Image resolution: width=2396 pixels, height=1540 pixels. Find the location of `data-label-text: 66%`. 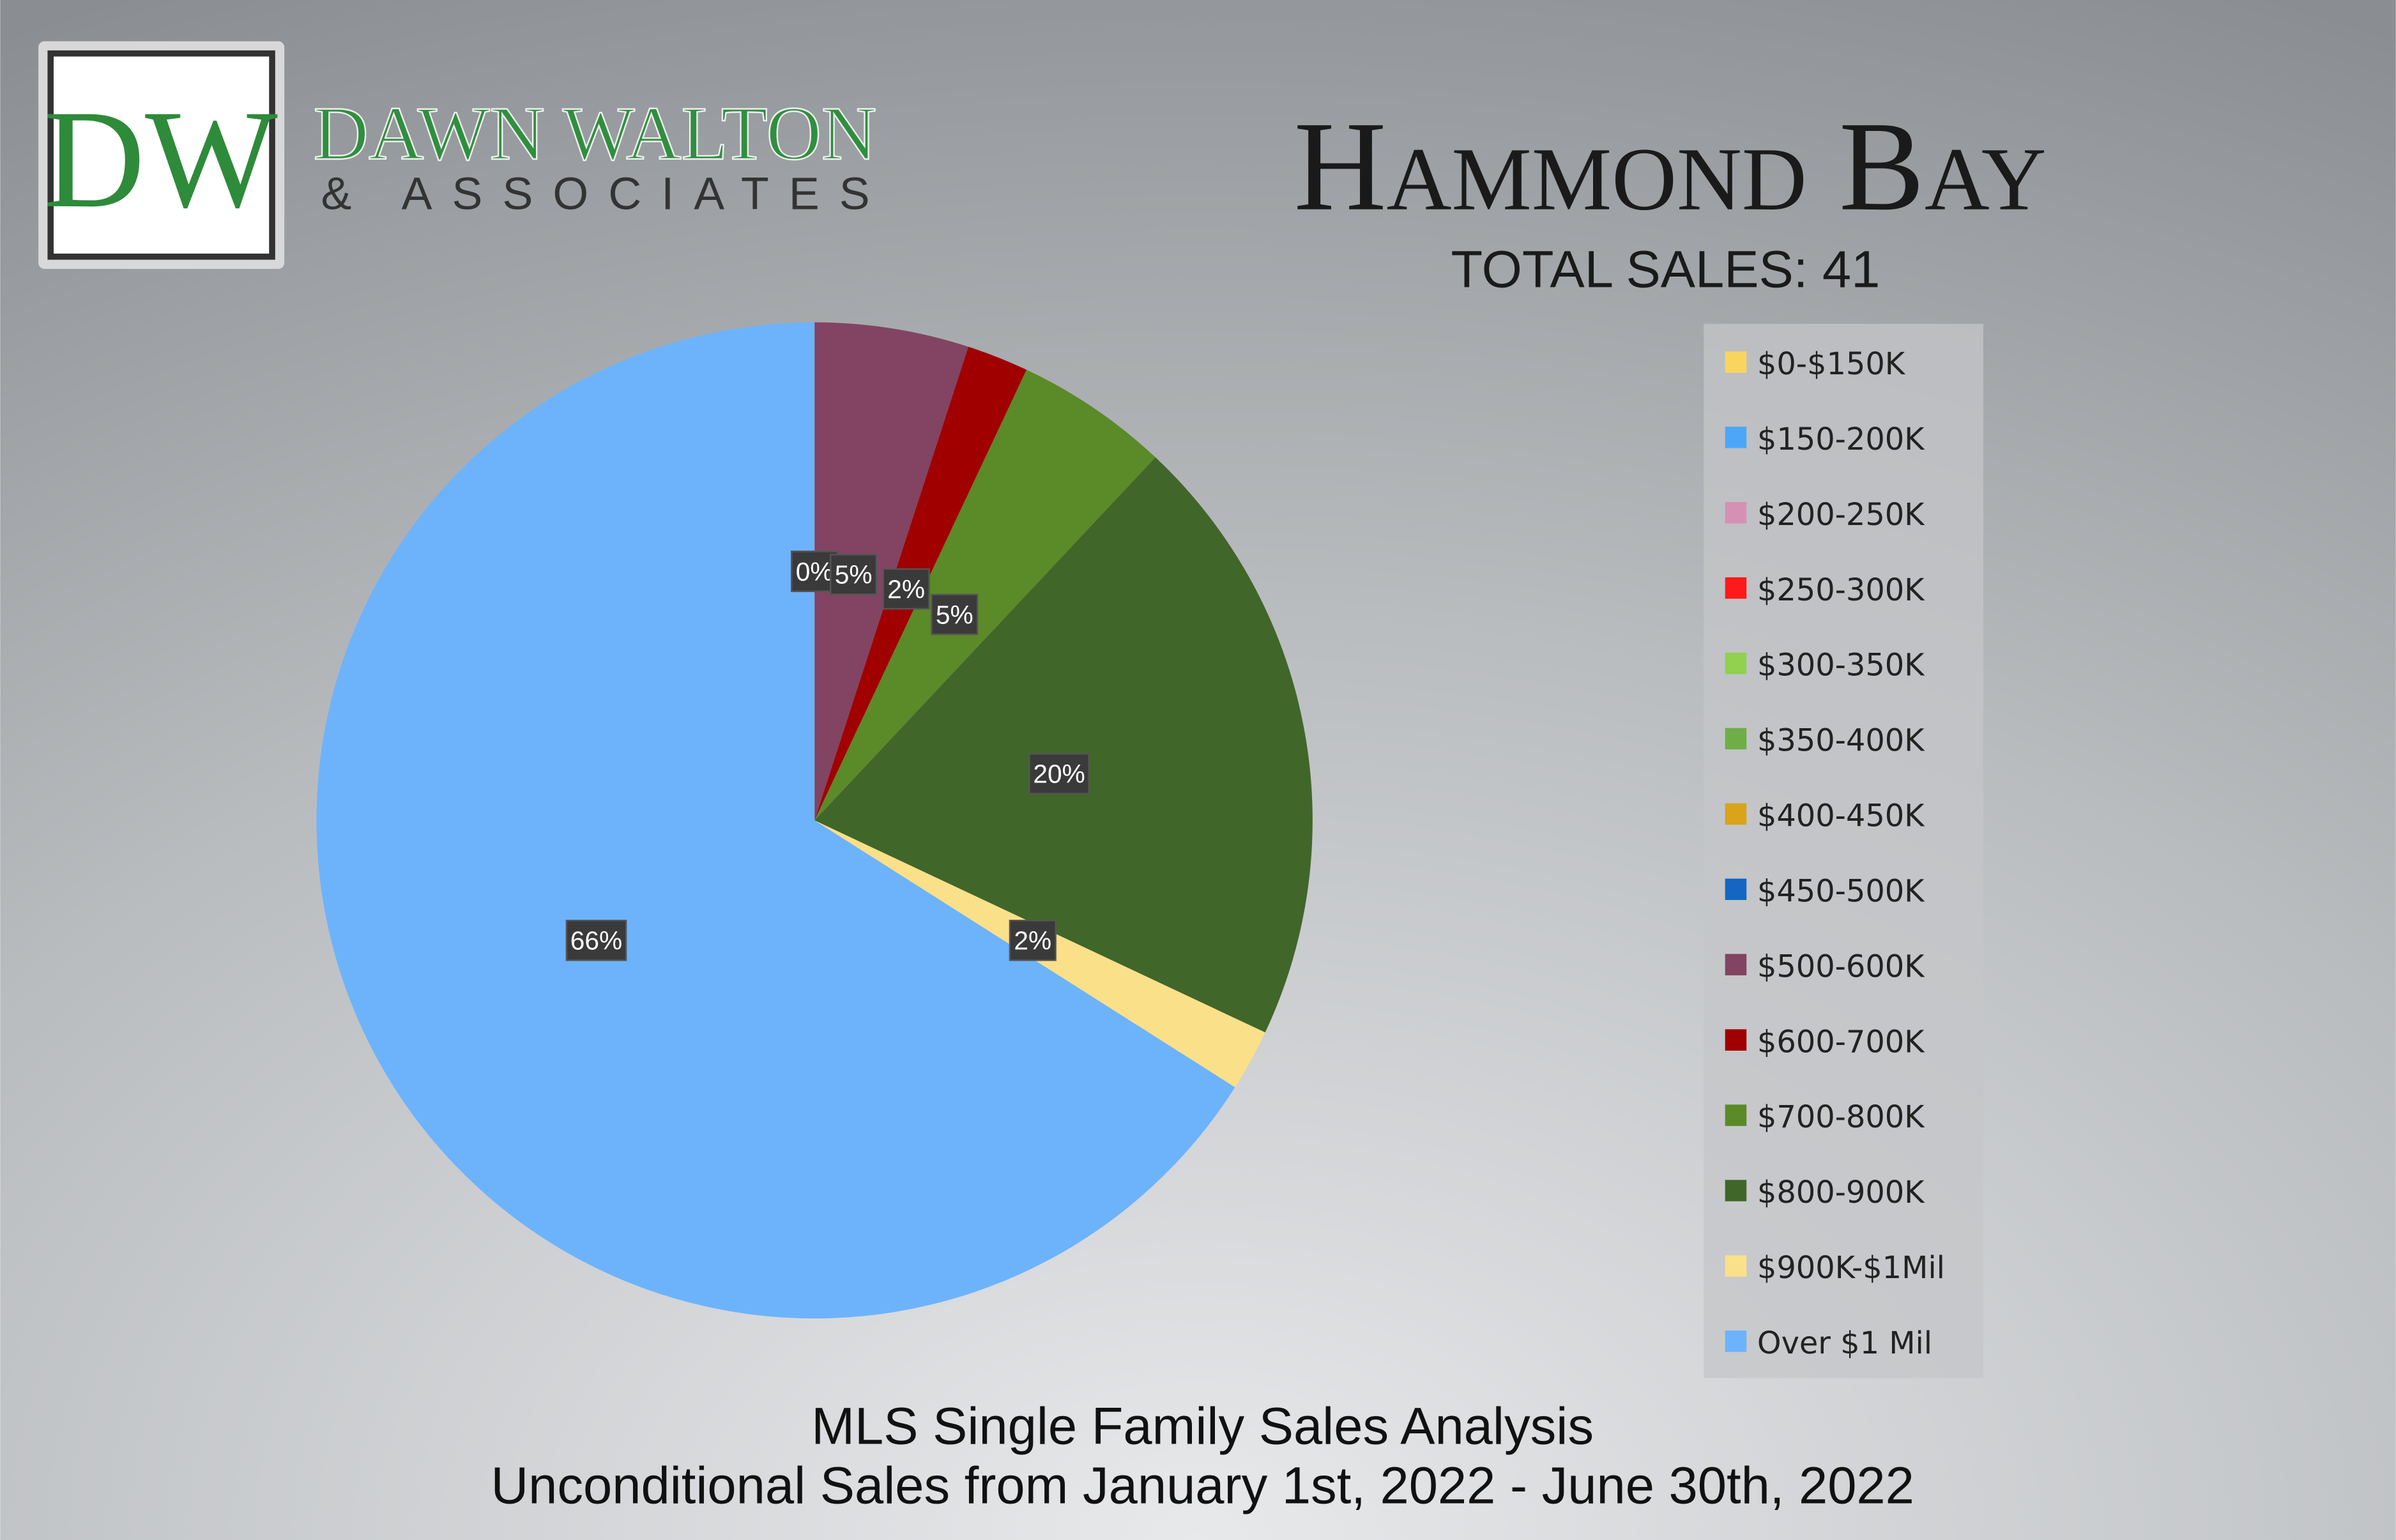

data-label-text: 66% is located at coordinates (596, 941).